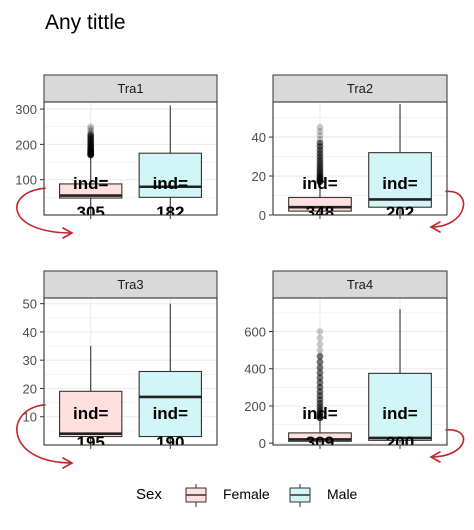 The image size is (474, 530). I want to click on box-male: ind=200, so click(400, 380).